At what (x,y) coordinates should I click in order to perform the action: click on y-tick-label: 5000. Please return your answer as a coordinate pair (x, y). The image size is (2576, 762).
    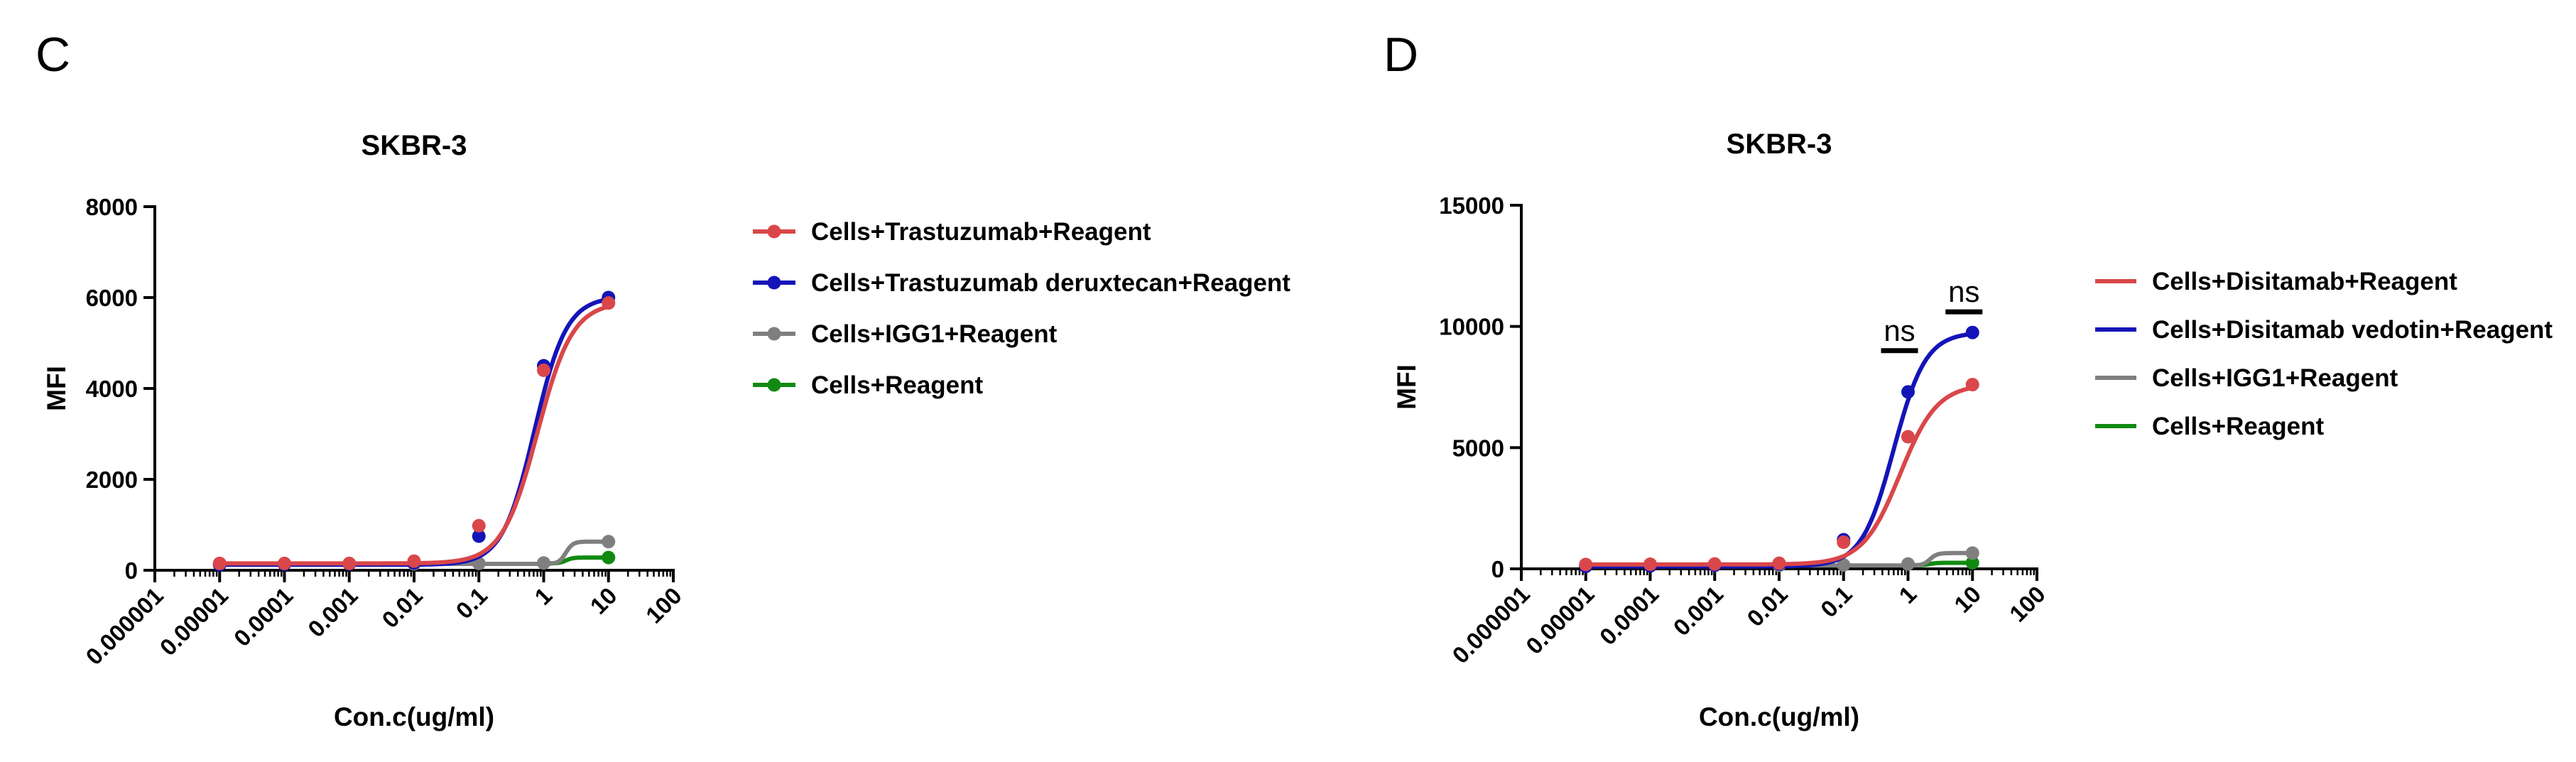
    Looking at the image, I should click on (1478, 448).